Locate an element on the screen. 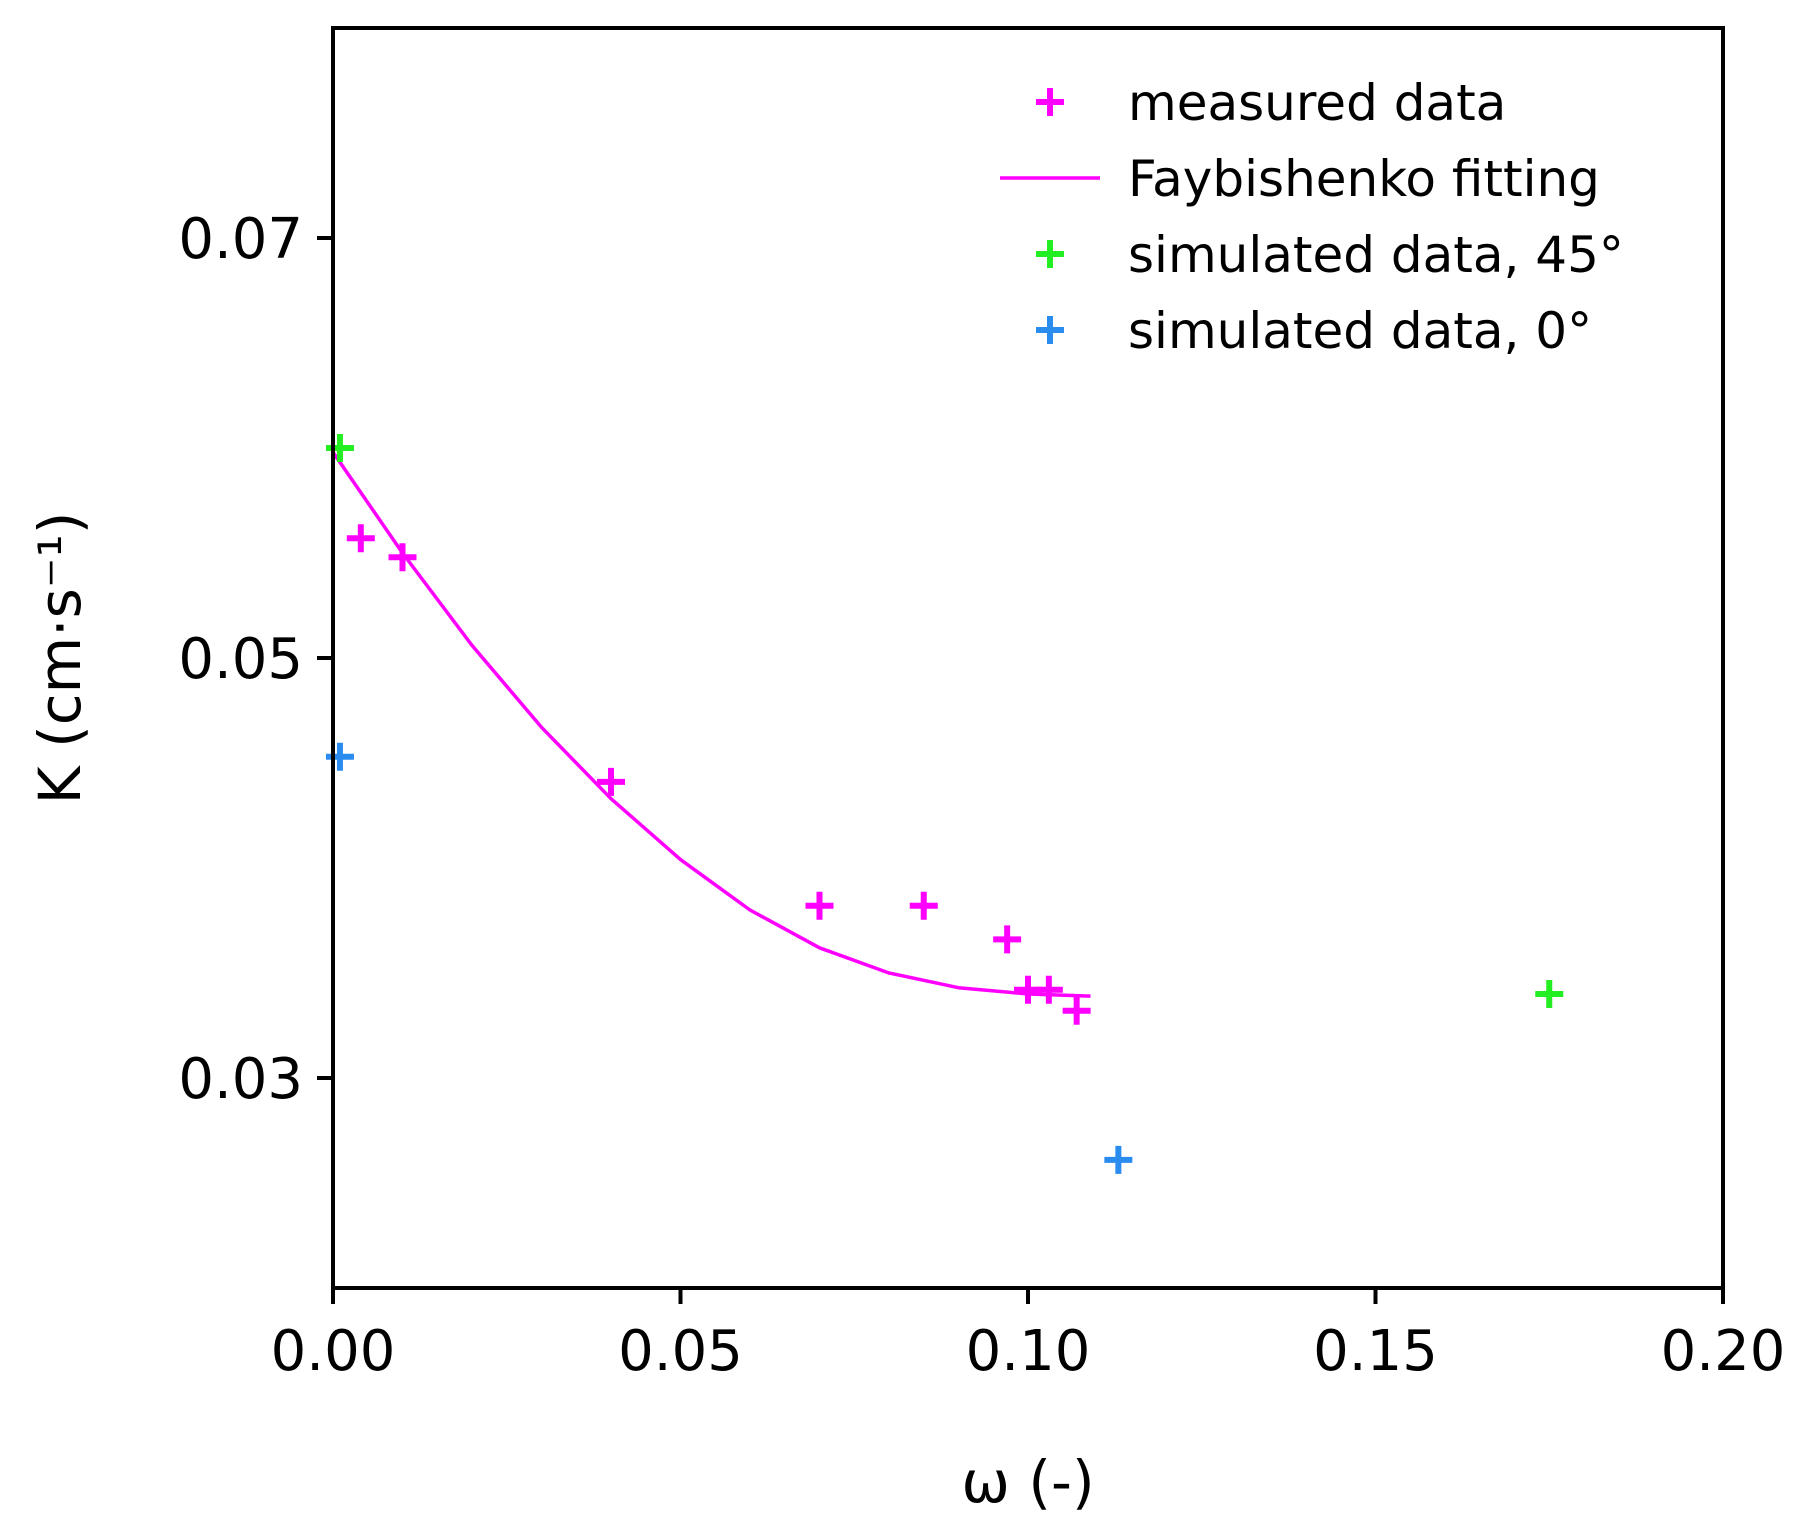 The image size is (1809, 1528). legend-label: measured data is located at coordinates (1317, 103).